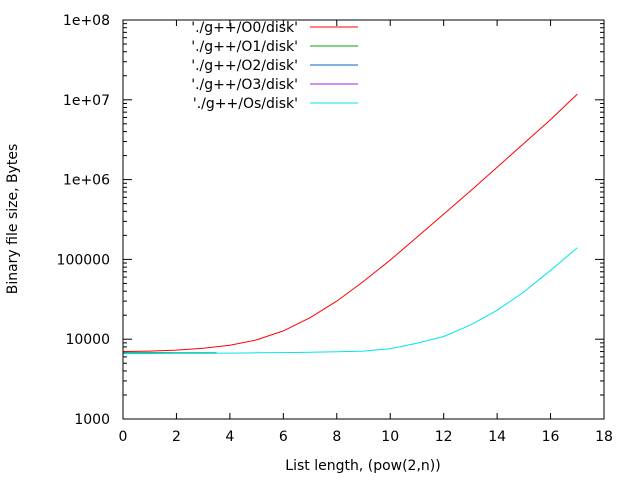 The image size is (640, 480). What do you see at coordinates (283, 437) in the screenshot?
I see `x-tick-label: 6` at bounding box center [283, 437].